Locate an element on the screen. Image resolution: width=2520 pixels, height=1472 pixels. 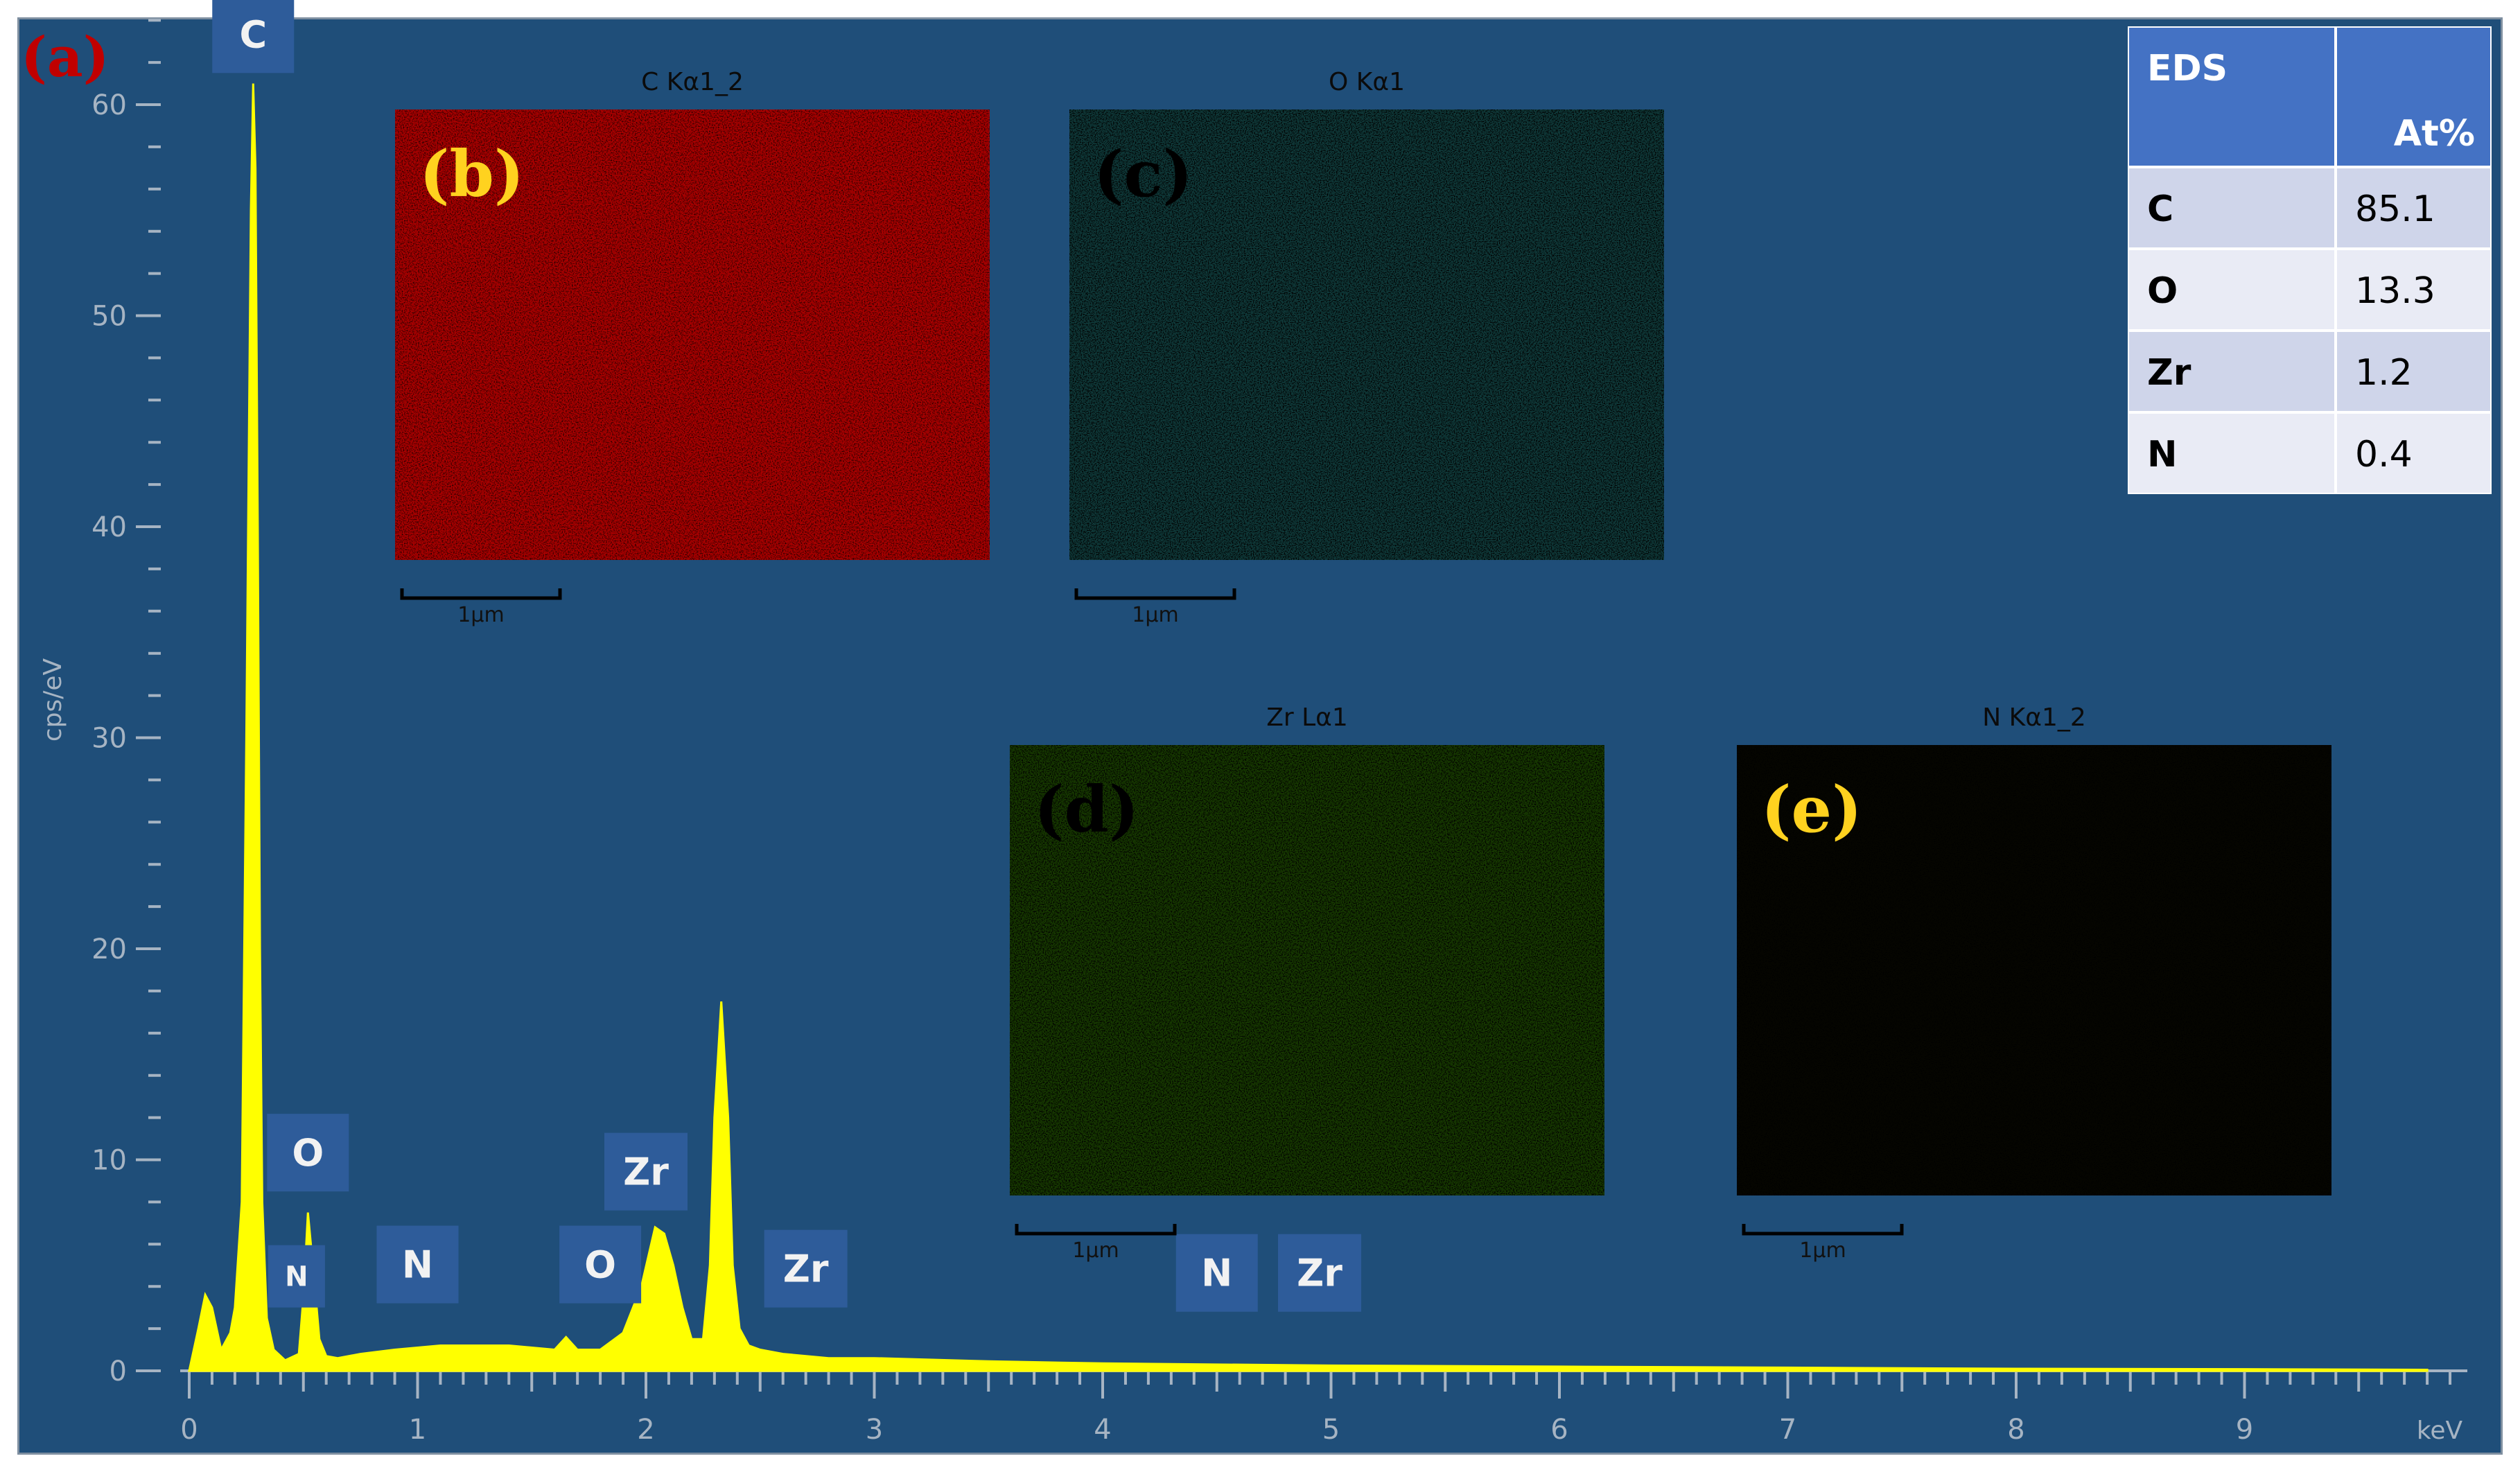
x-tick-label: 9 is located at coordinates (2244, 1430).